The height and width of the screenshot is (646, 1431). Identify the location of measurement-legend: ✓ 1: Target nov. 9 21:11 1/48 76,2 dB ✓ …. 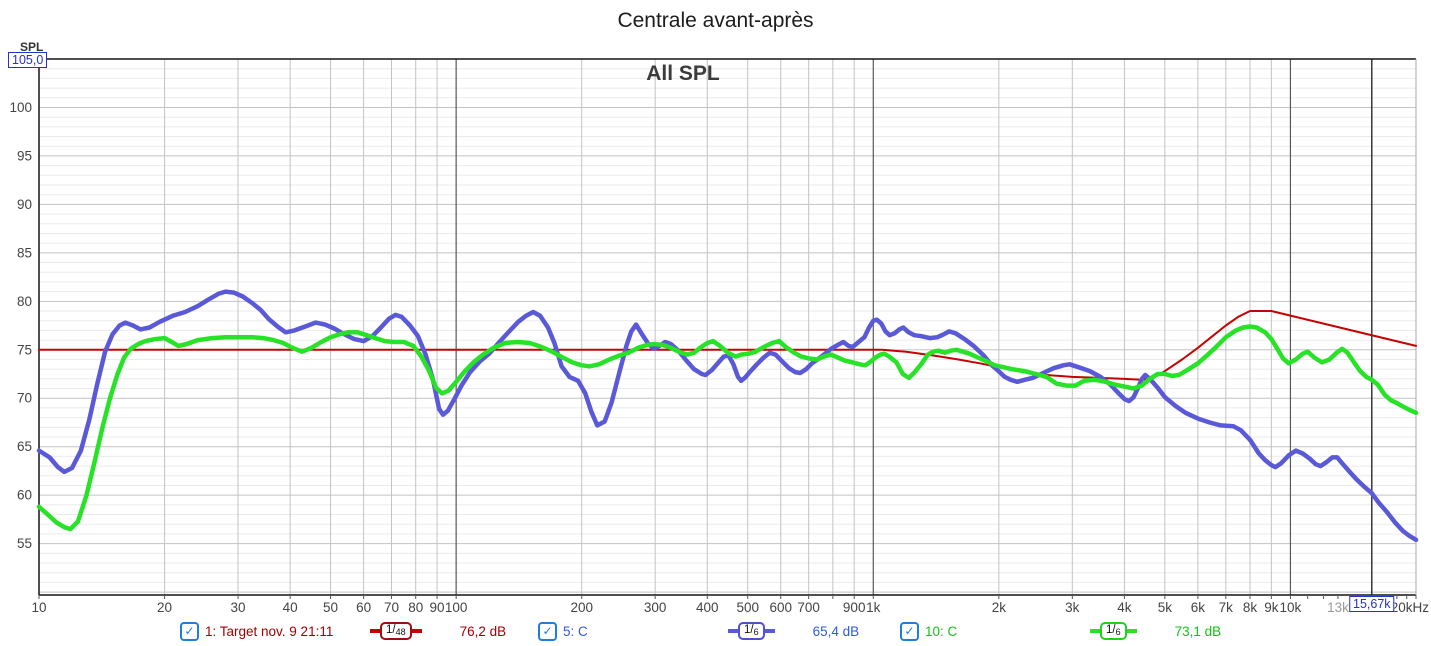
(715, 632).